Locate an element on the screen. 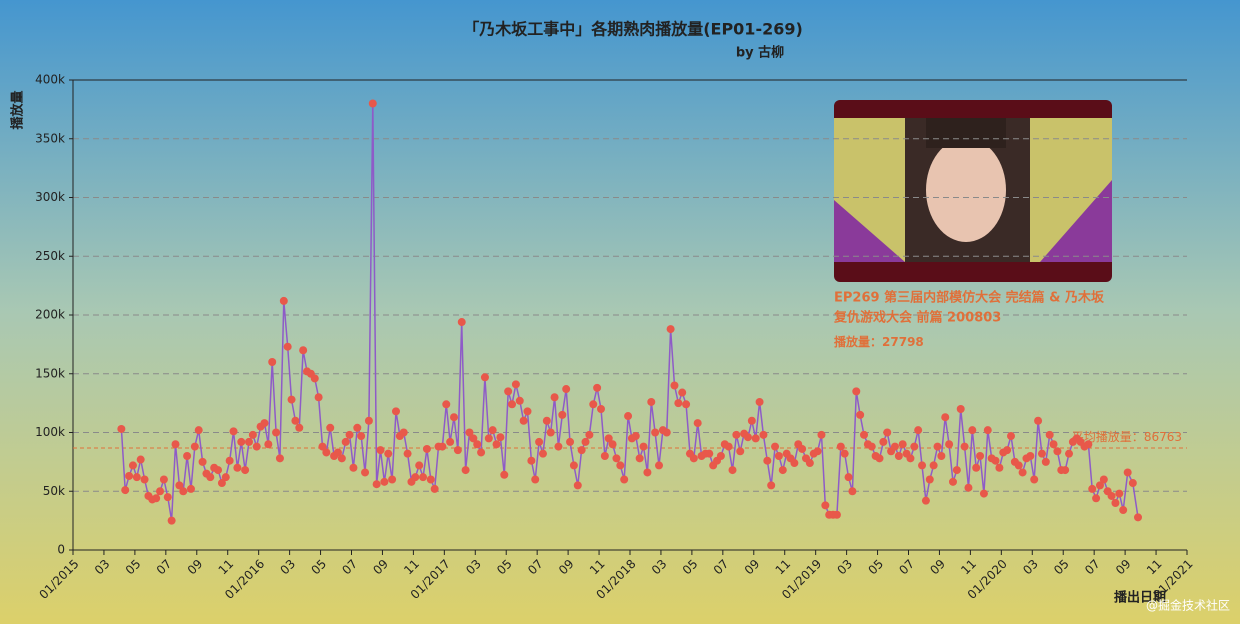  y-axis-label: 播放量 is located at coordinates (18, 109).